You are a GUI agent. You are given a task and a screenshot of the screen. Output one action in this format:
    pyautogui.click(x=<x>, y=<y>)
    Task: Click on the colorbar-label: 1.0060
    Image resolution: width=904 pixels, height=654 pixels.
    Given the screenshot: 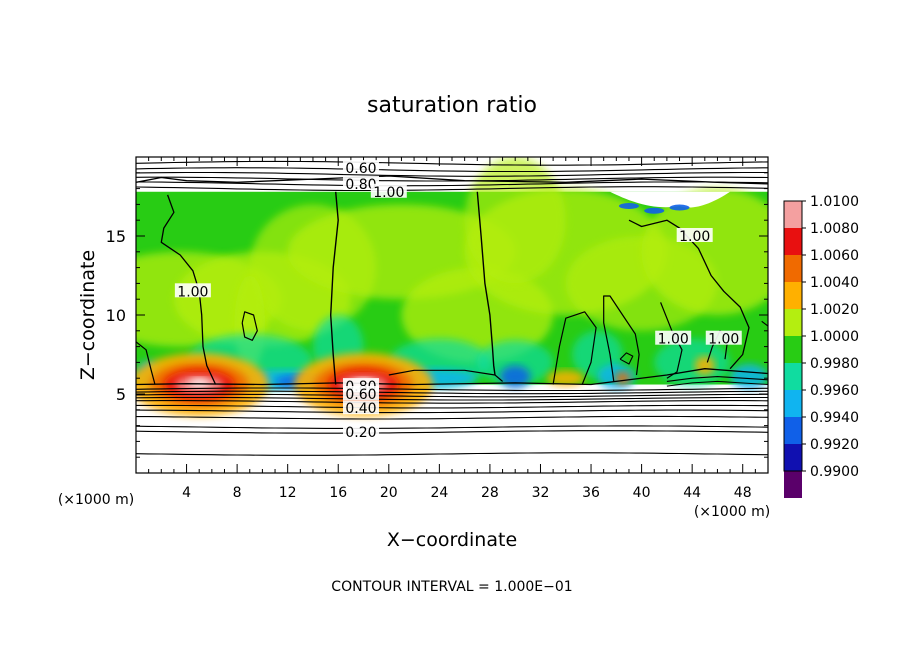 What is the action you would take?
    pyautogui.click(x=834, y=256)
    